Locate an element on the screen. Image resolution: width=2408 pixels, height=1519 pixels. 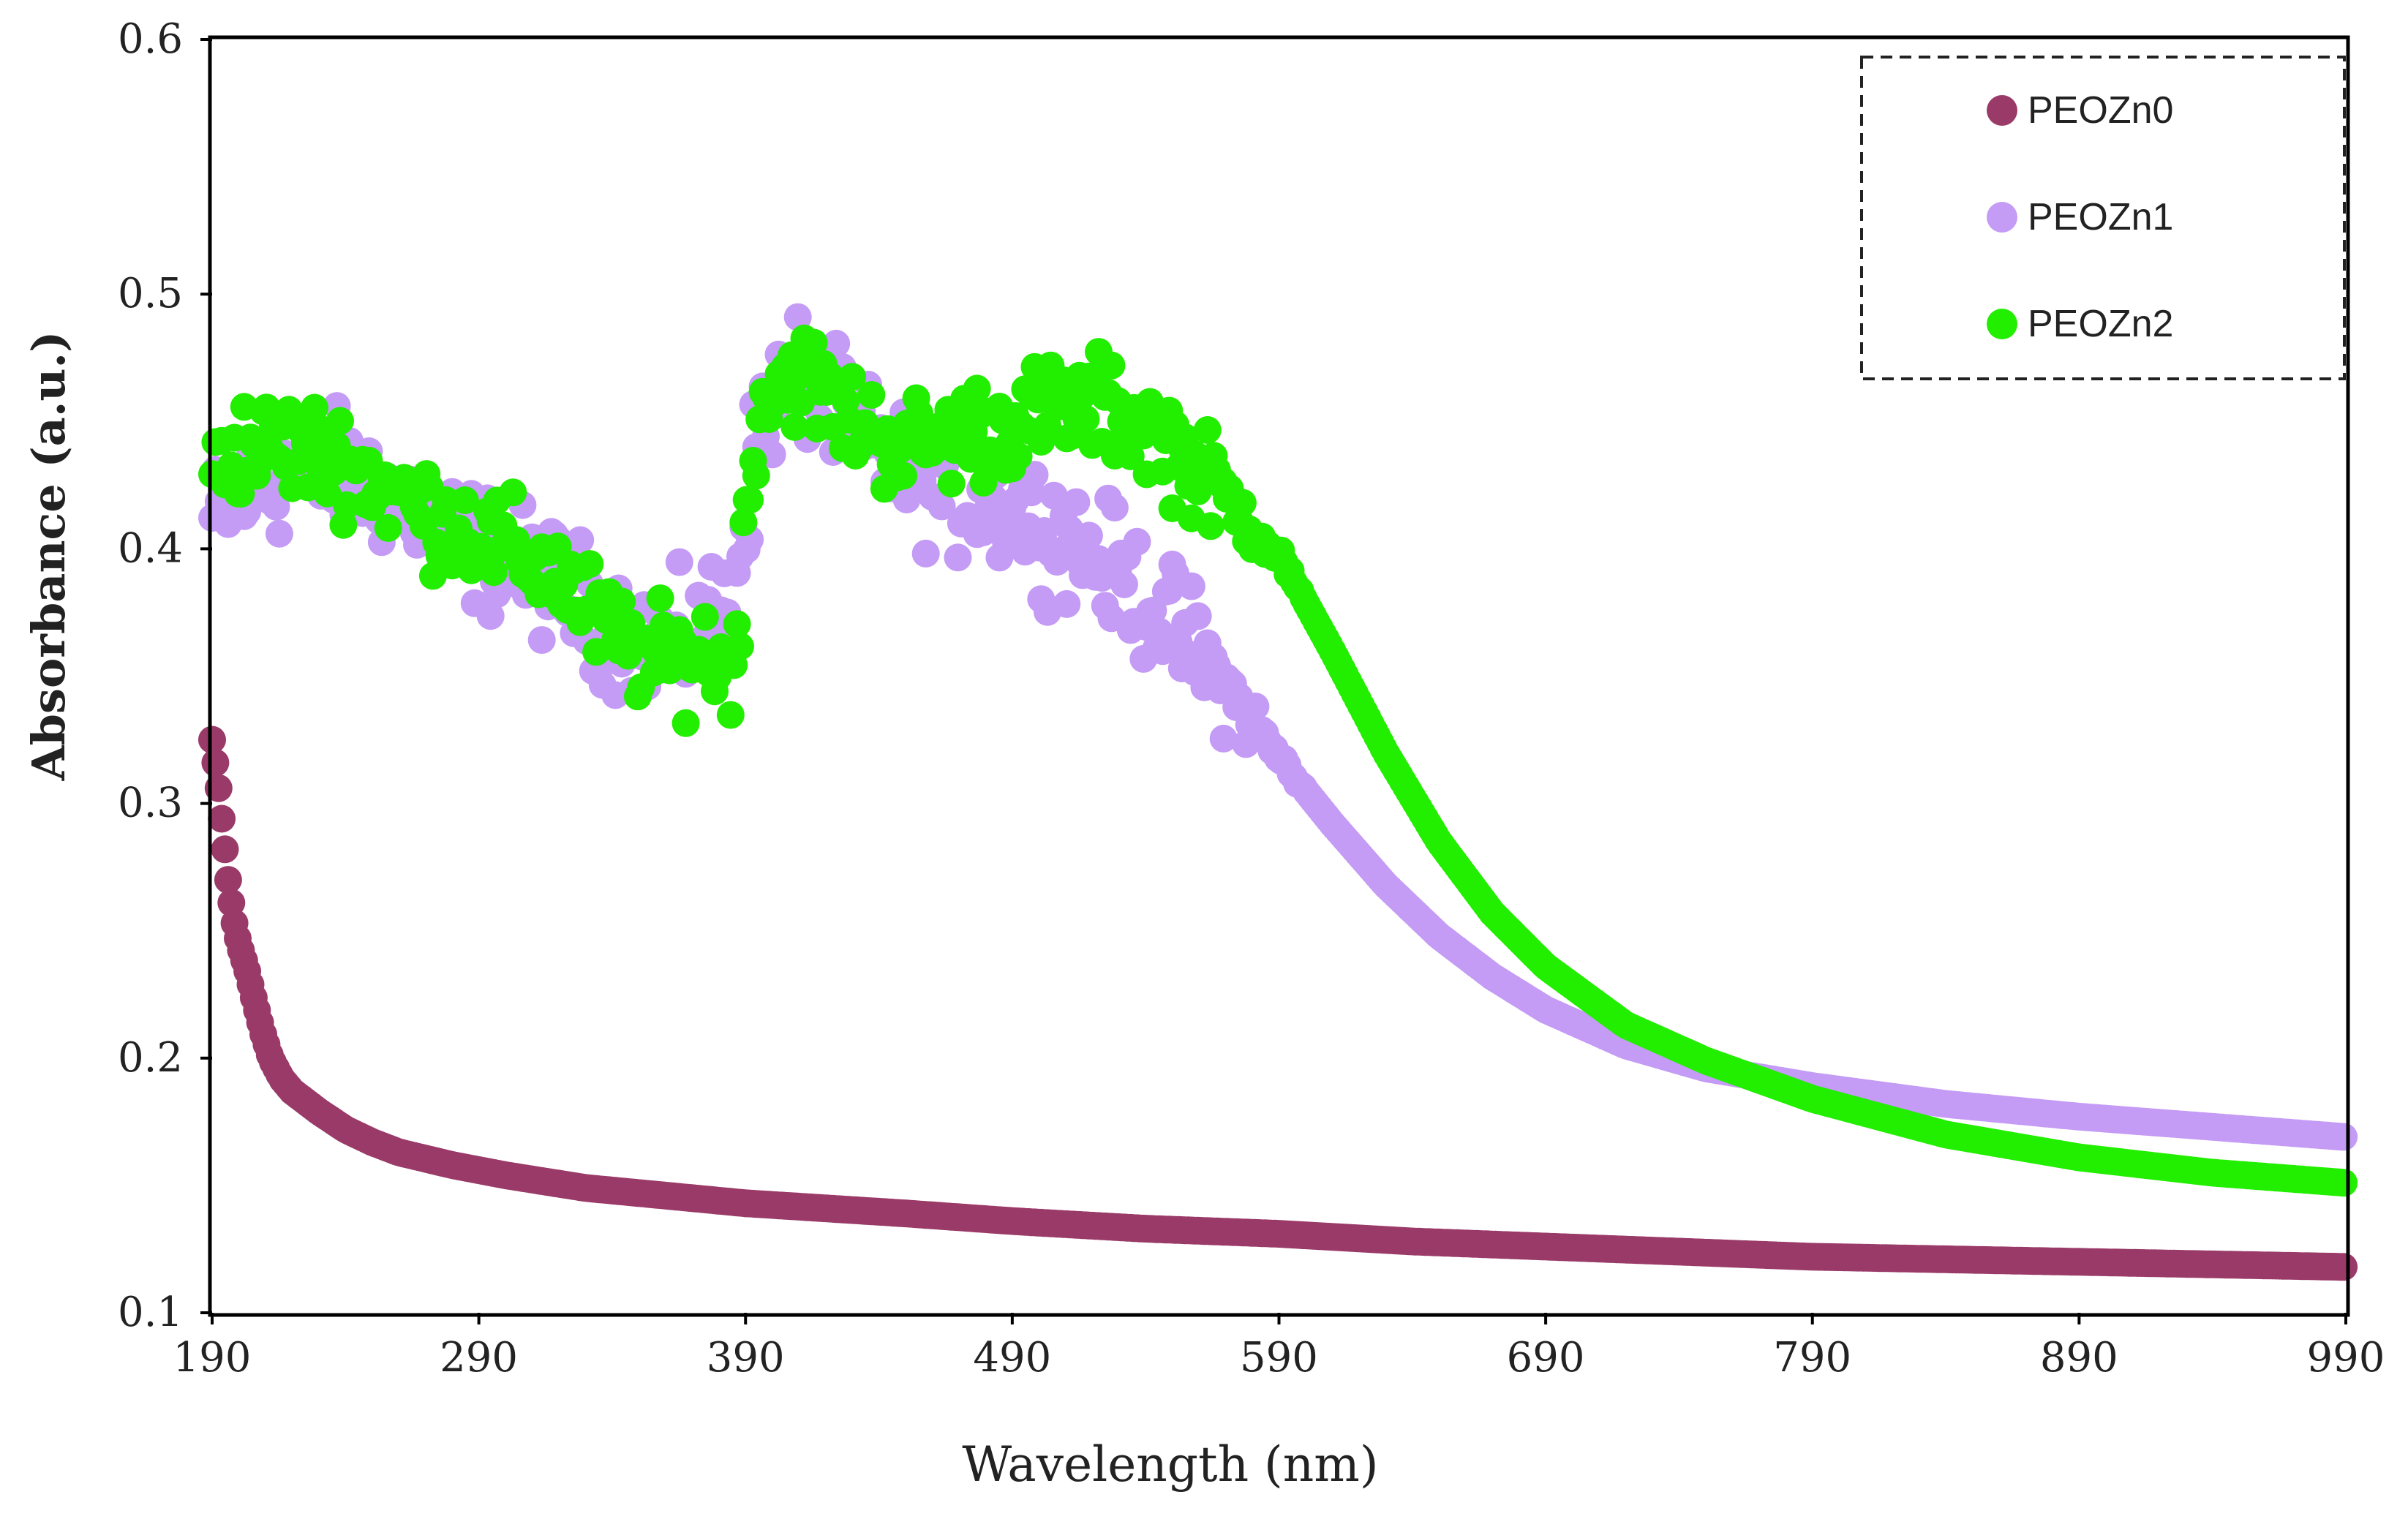
legend-box is located at coordinates (2103, 218).